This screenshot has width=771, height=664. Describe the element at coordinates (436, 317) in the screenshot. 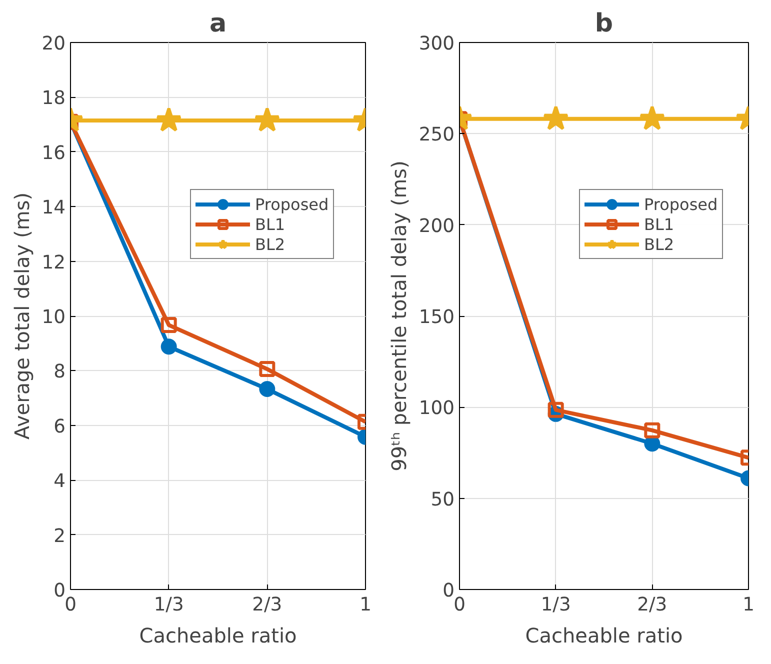

I see `y-tick-label: 150` at that location.